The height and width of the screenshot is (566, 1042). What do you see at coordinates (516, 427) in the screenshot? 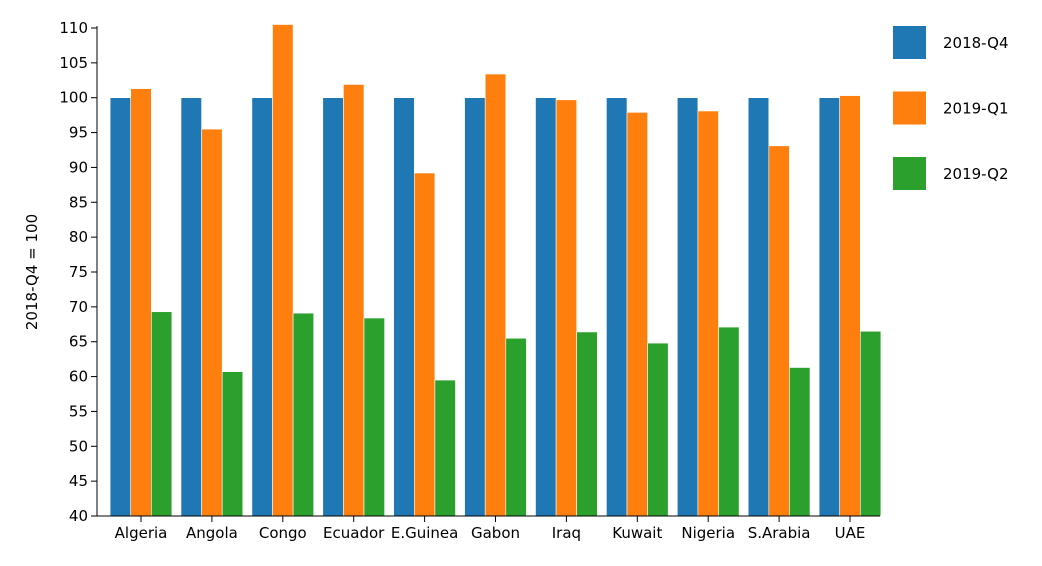
I see `bar-gabon-2019-q2` at bounding box center [516, 427].